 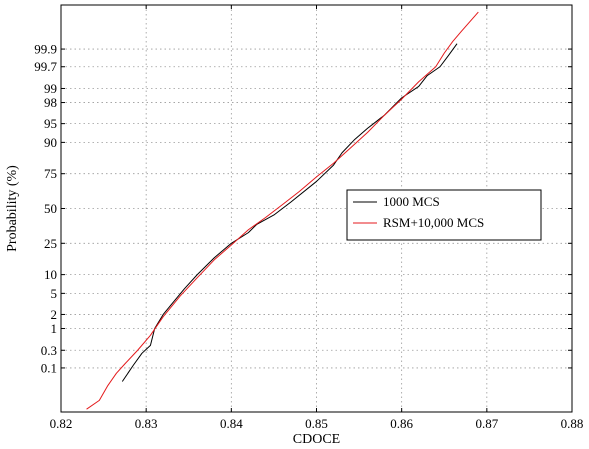 I want to click on y-tick-label: 95, so click(x=50, y=123).